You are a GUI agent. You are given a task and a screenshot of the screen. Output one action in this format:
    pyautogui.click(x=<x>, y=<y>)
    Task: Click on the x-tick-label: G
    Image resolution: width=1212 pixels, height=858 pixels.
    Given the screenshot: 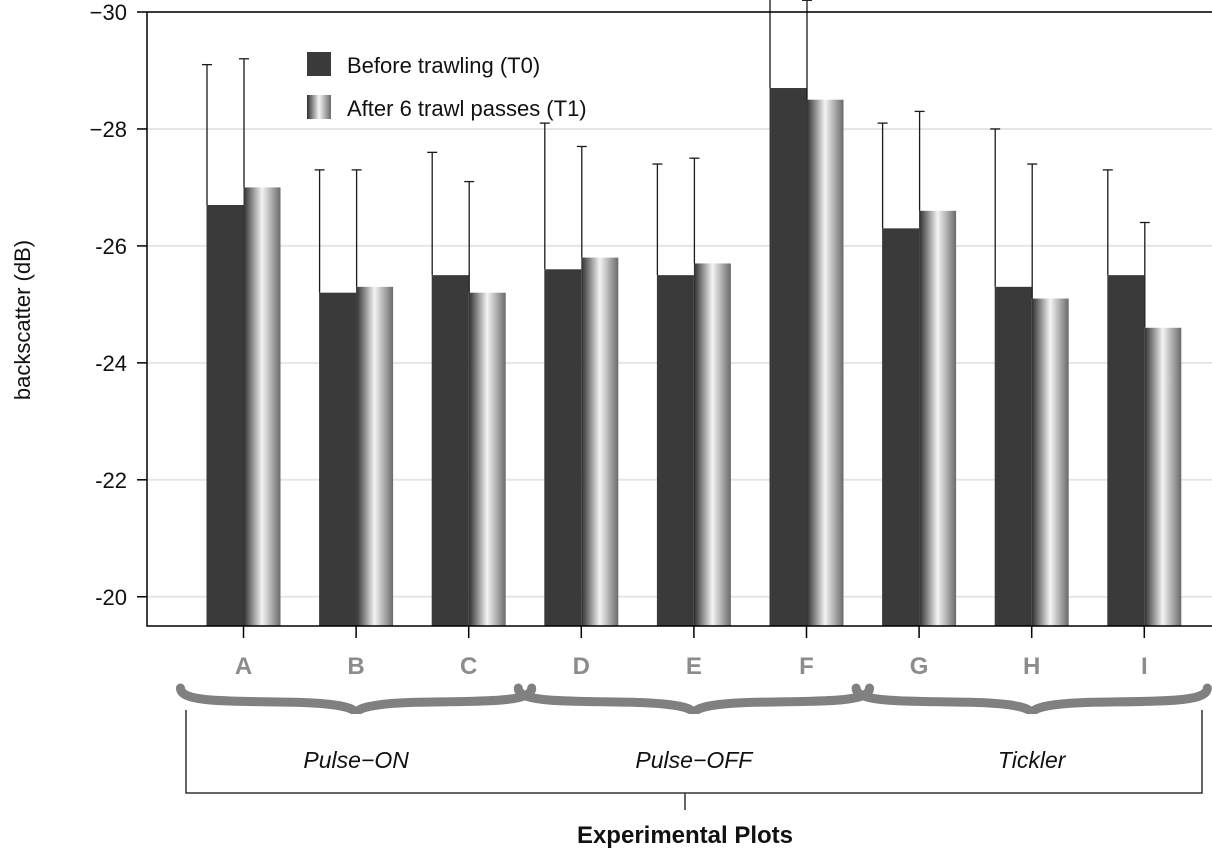 What is the action you would take?
    pyautogui.click(x=919, y=666)
    